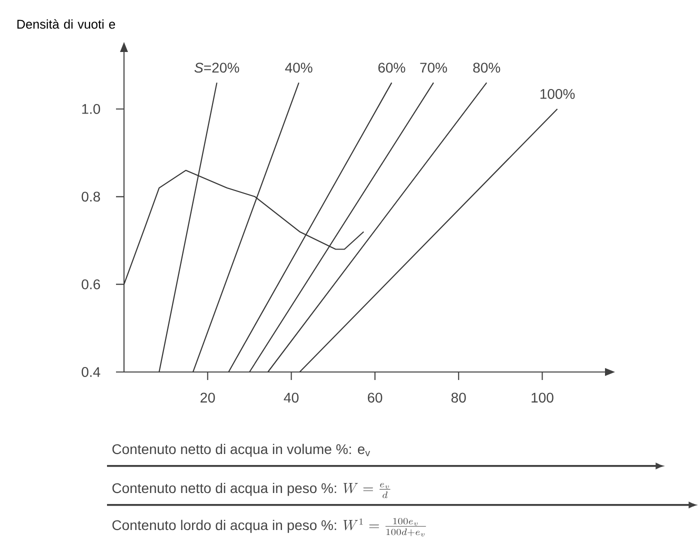 Image resolution: width=700 pixels, height=546 pixels. Describe the element at coordinates (298, 67) in the screenshot. I see `series-label: 40%` at that location.